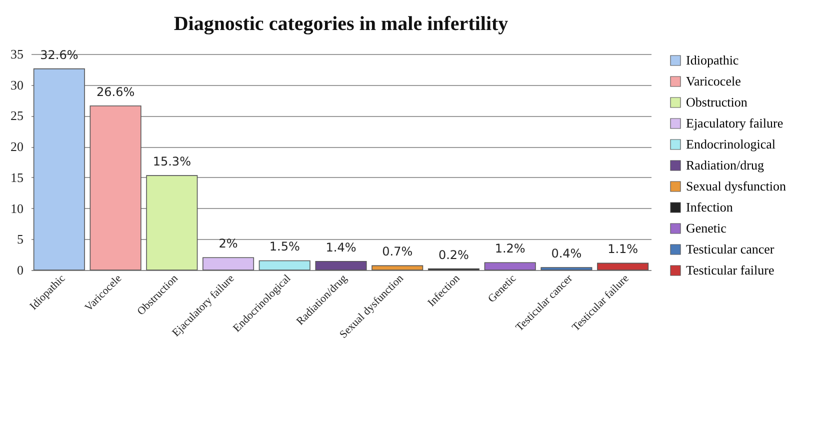 This screenshot has height=421, width=840. What do you see at coordinates (17, 54) in the screenshot?
I see `y-tick-label: 35` at bounding box center [17, 54].